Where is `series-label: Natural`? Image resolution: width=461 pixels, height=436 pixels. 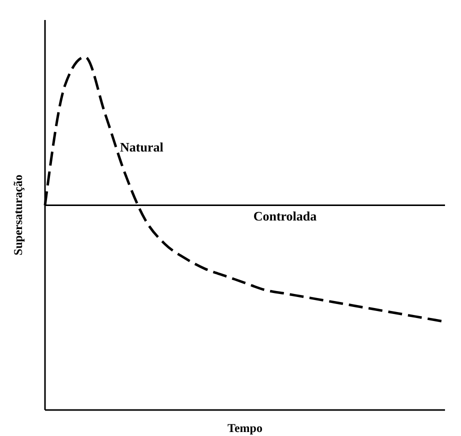
series-label: Natural is located at coordinates (142, 146).